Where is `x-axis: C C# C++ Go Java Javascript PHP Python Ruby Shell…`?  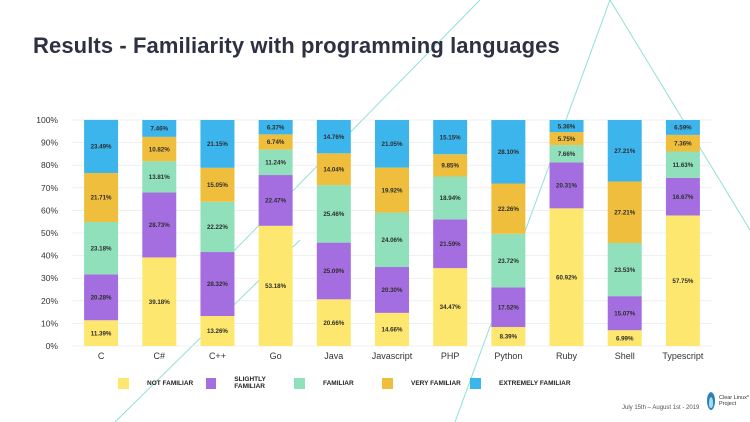
x-axis: C C# C++ Go Java Javascript PHP Python Ruby Shell… is located at coordinates (401, 356).